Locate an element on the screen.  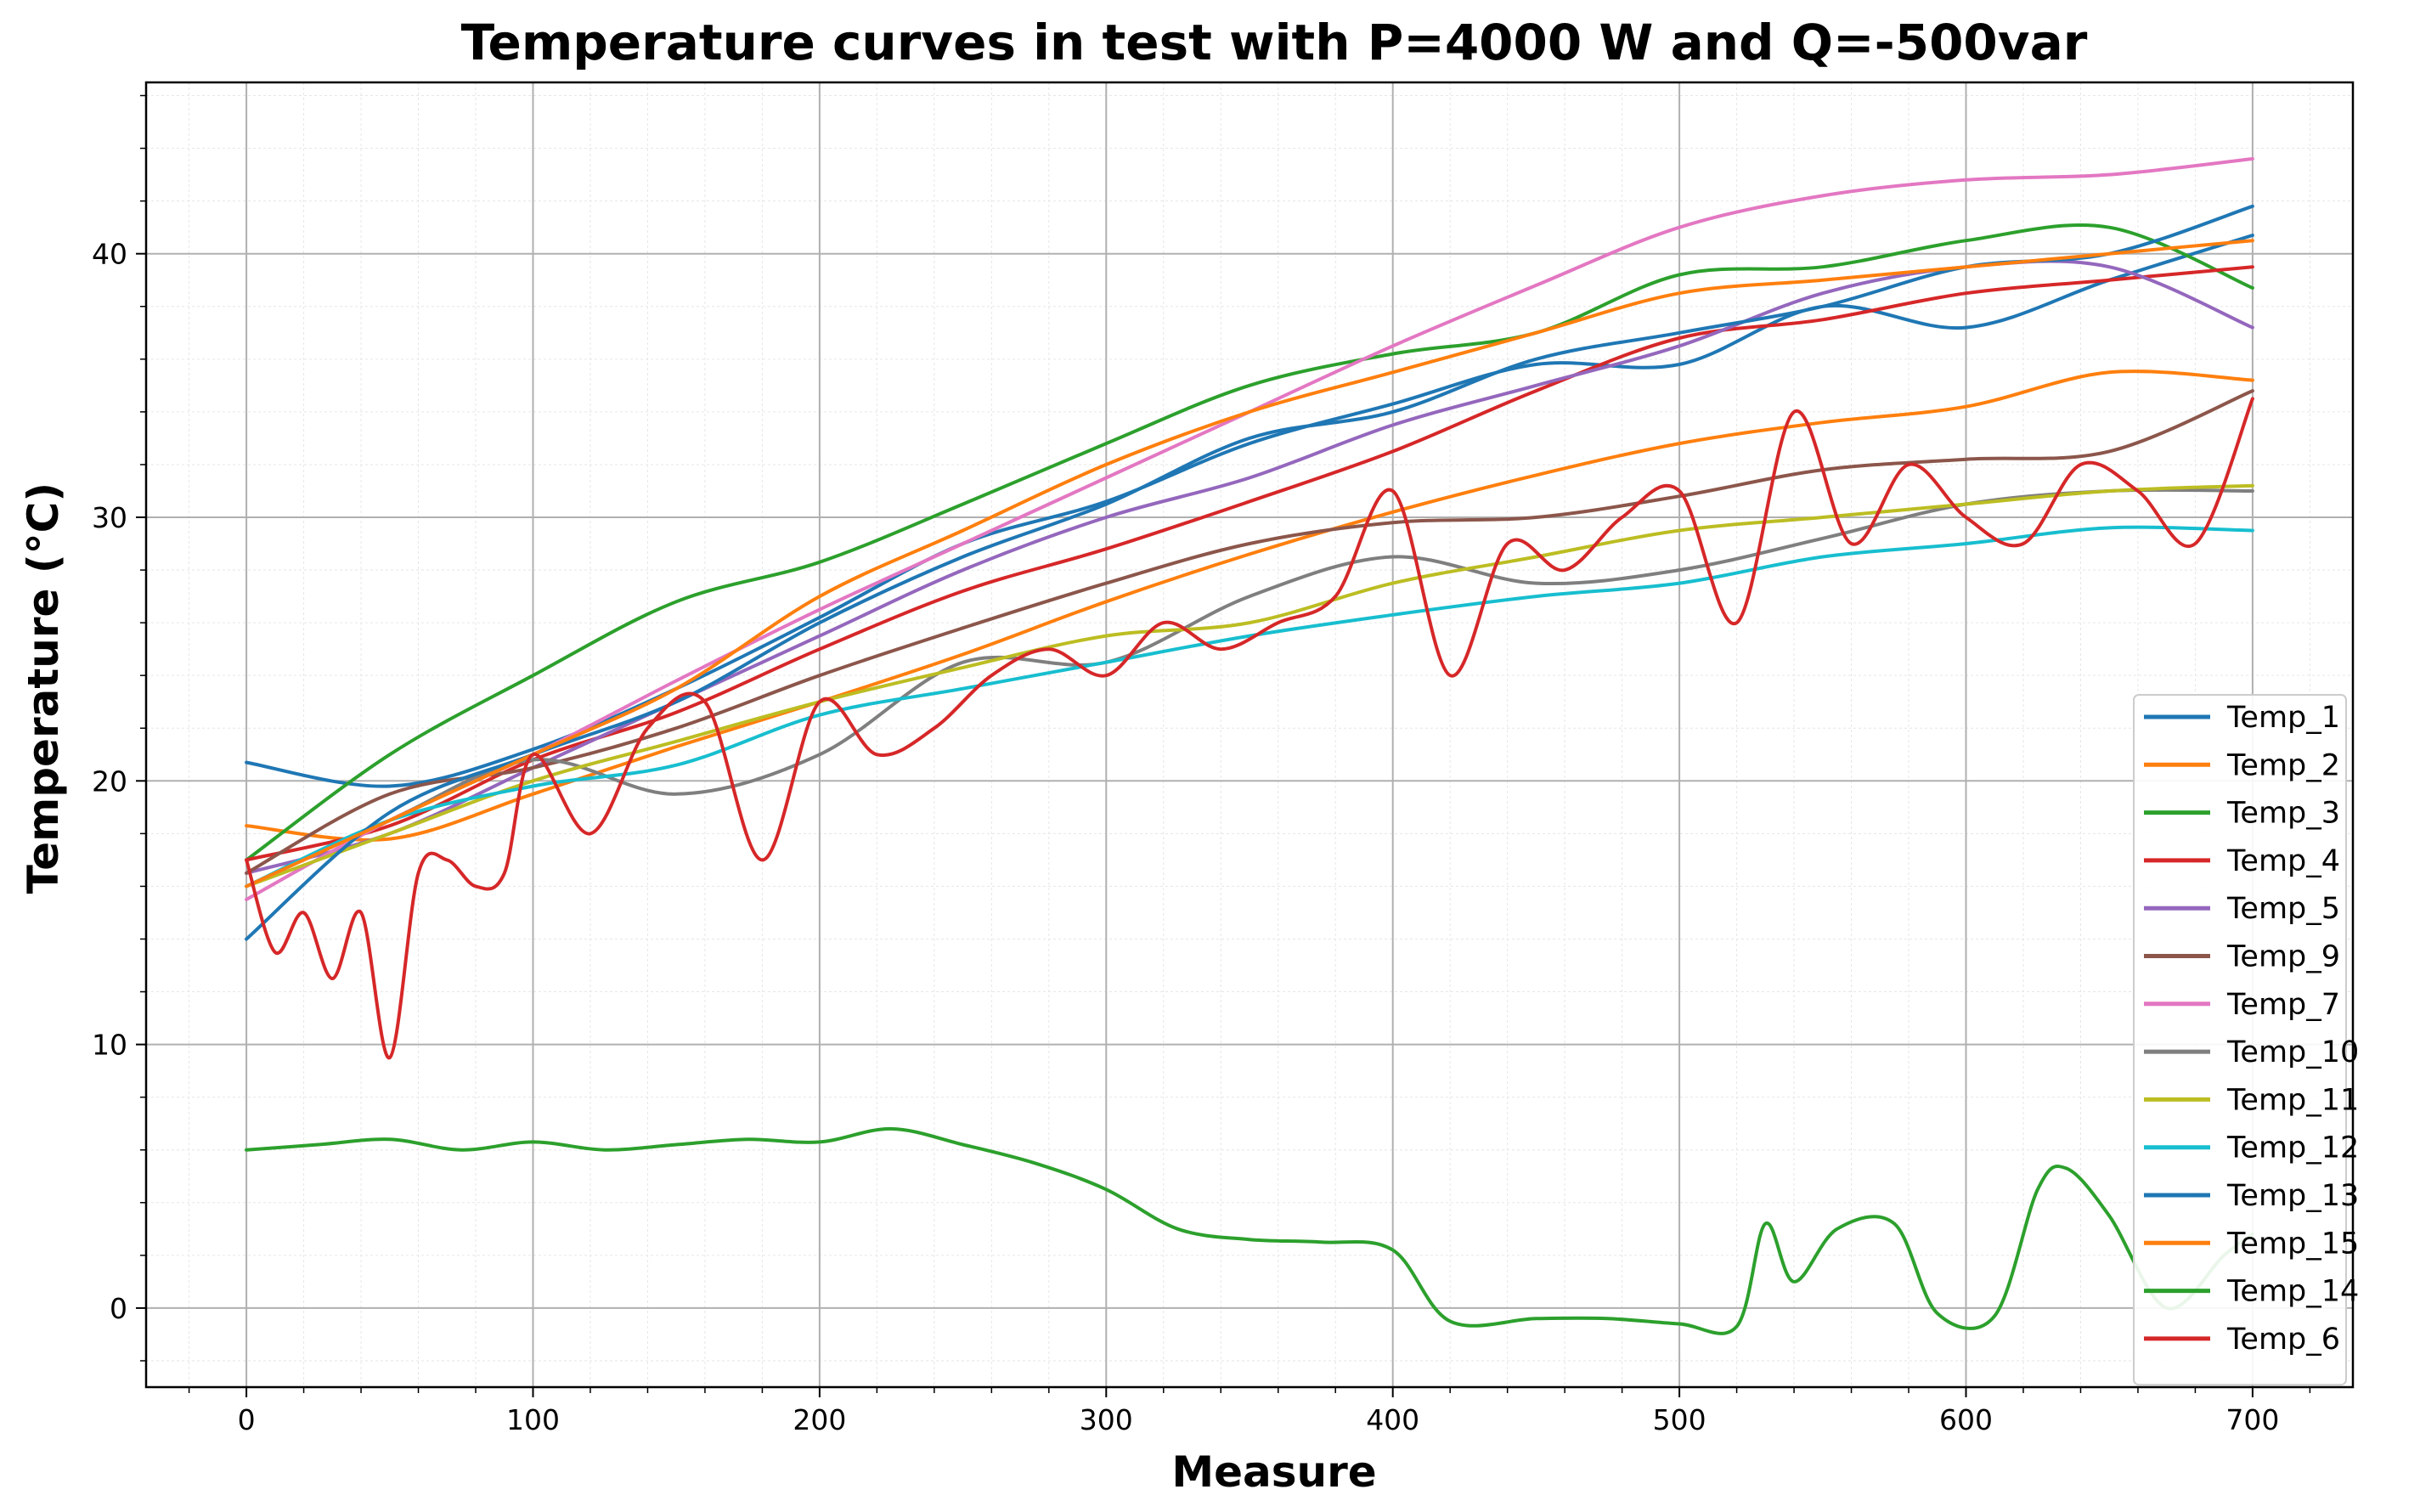
x-axis-label: Measure is located at coordinates (1273, 1472).